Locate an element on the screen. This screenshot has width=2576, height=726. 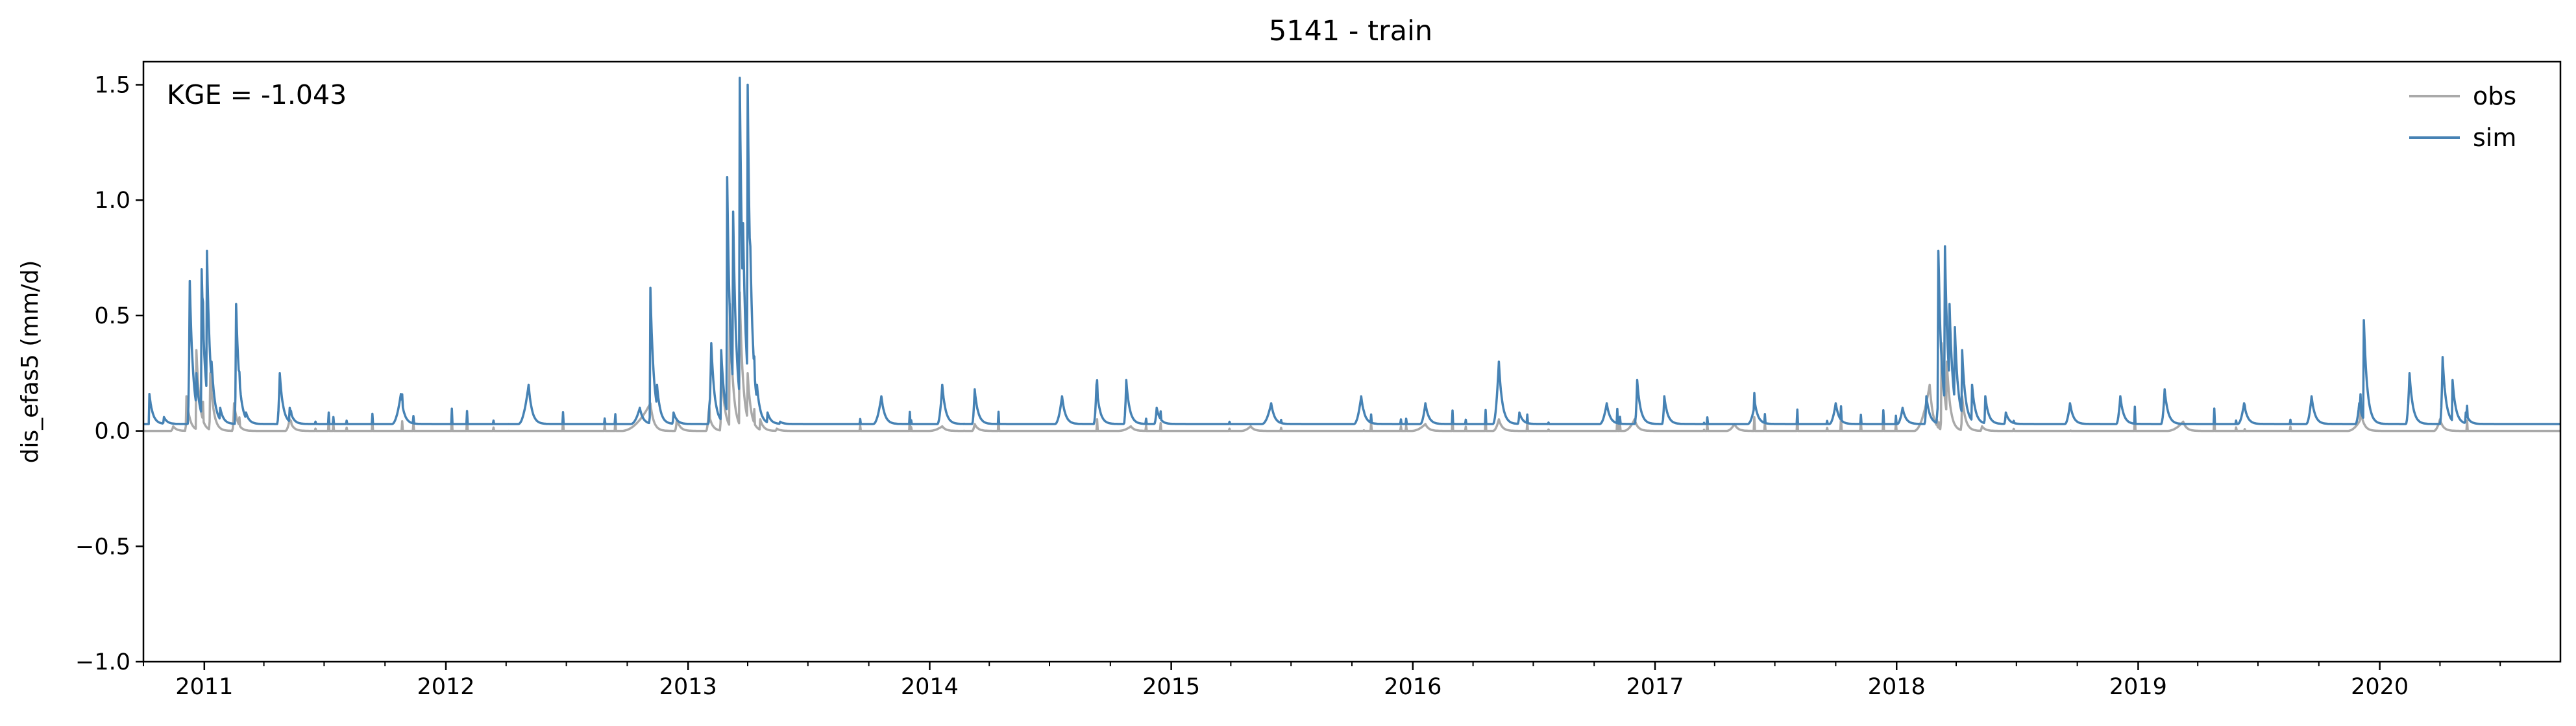
y-tick-label: −1.0 is located at coordinates (102, 662).